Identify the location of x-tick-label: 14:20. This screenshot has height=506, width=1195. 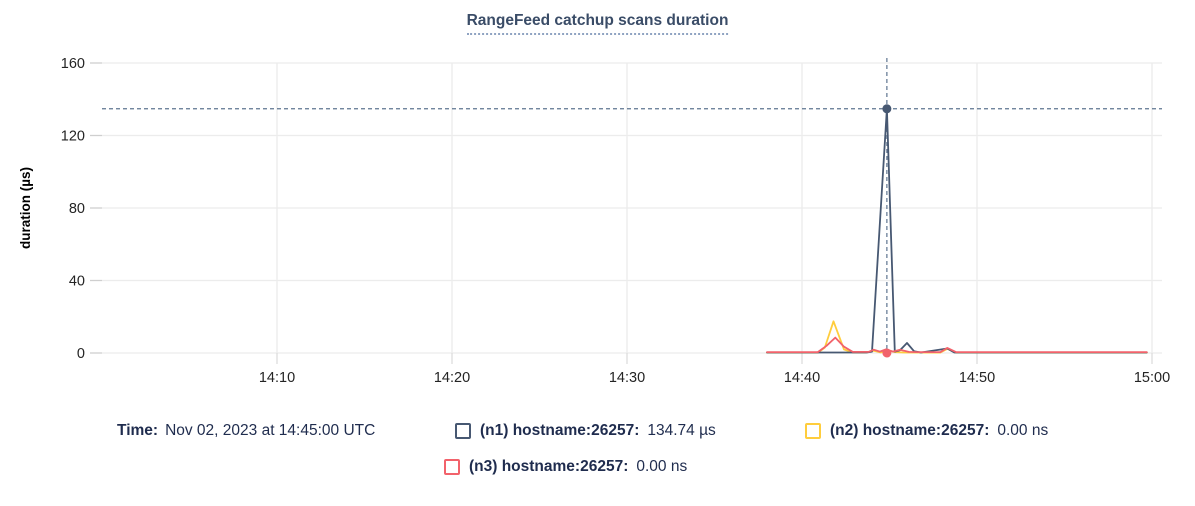
(452, 378).